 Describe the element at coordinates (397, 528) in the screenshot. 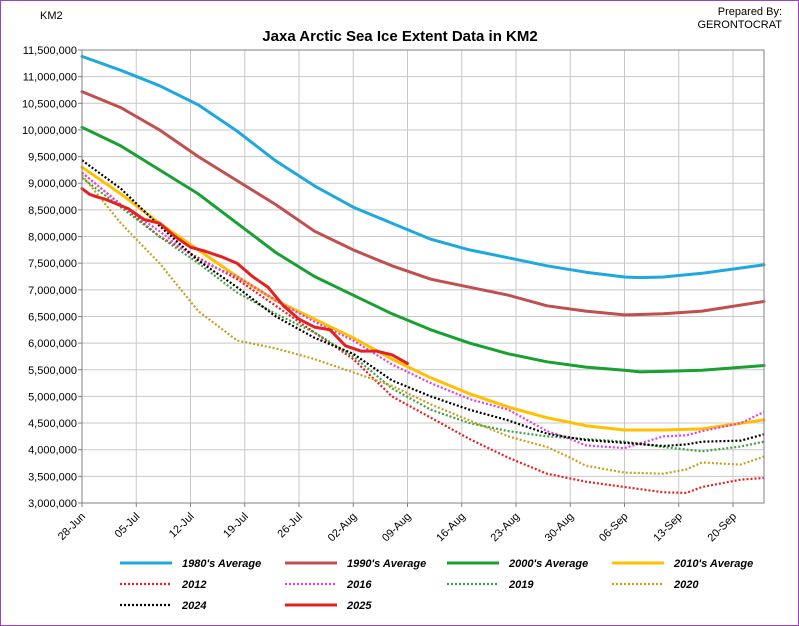

I see `x-tick-label: 09-Aug` at that location.